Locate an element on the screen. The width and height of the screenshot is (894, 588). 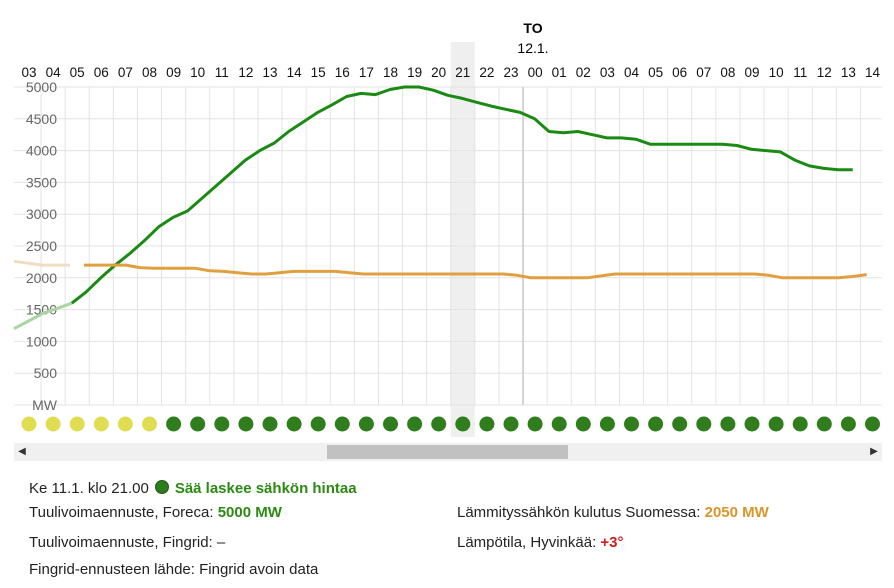
x-tick-label: 21 is located at coordinates (462, 72).